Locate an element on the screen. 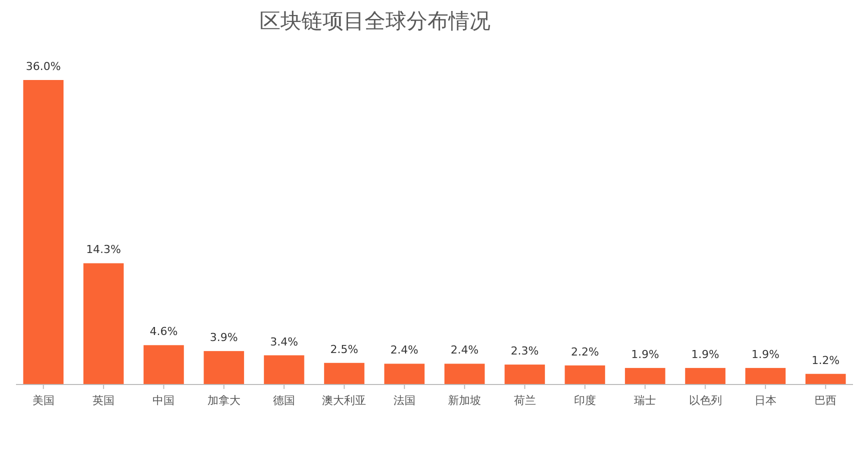 The height and width of the screenshot is (457, 867). x-tick-label: 巴西 is located at coordinates (825, 400).